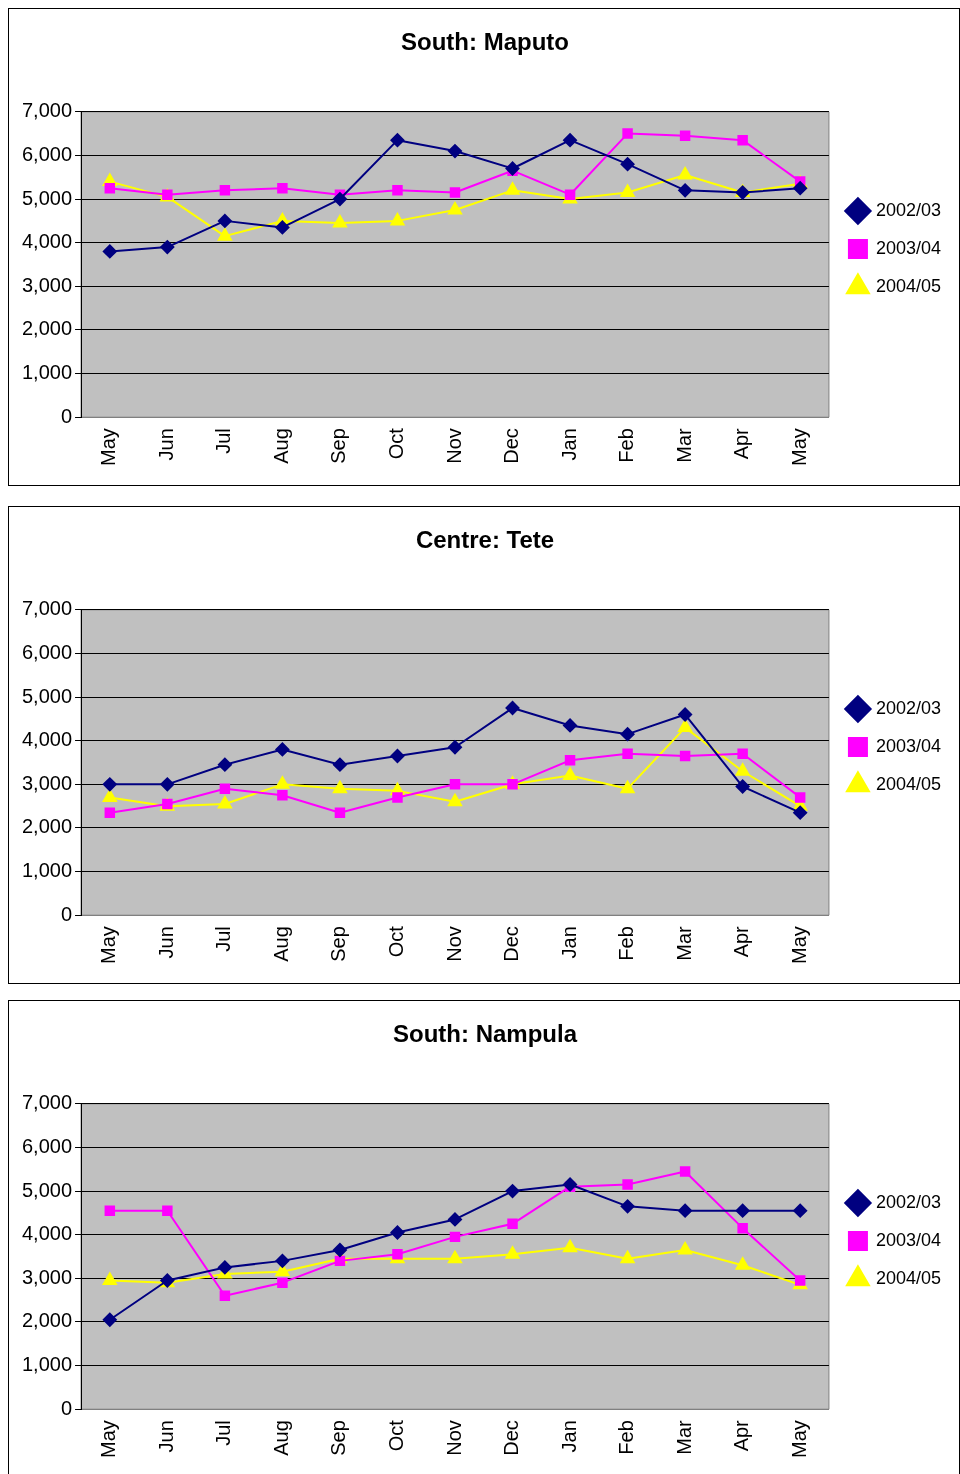 Image resolution: width=960 pixels, height=1474 pixels. What do you see at coordinates (485, 540) in the screenshot?
I see `chart-title: Centre: Tete` at bounding box center [485, 540].